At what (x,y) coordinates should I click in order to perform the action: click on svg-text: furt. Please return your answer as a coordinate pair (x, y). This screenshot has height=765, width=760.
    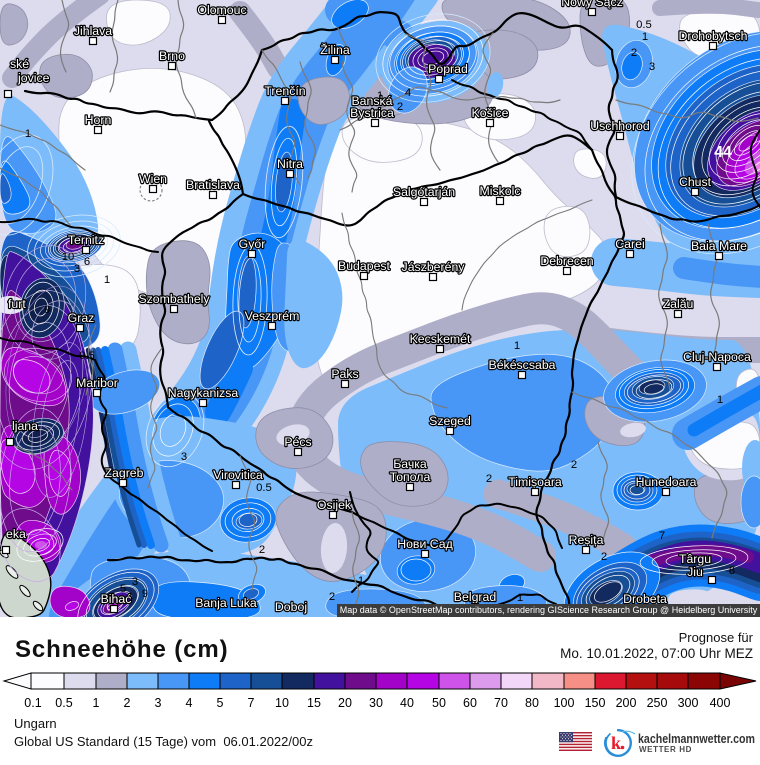
    Looking at the image, I should click on (17, 304).